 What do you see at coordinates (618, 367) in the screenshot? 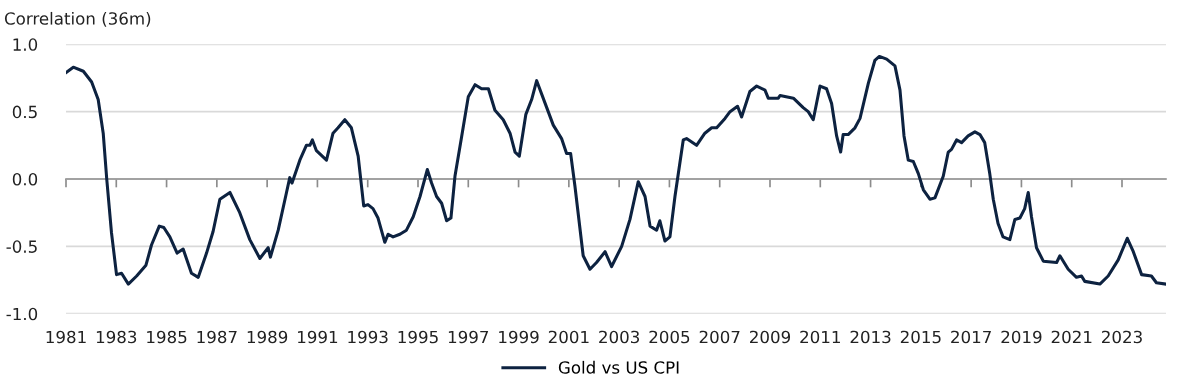
I see `legend-label: Gold vs US CPI` at bounding box center [618, 367].